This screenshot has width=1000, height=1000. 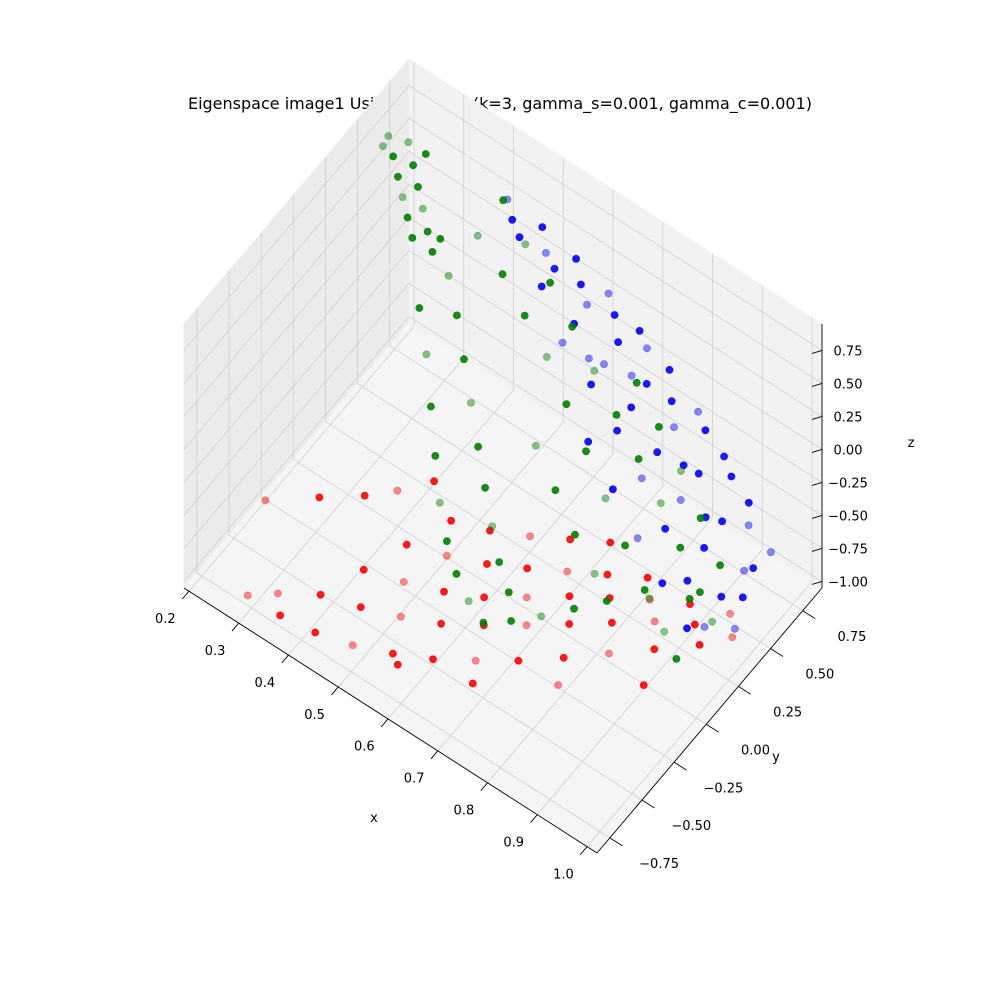 What do you see at coordinates (848, 417) in the screenshot?
I see `z-tick-label: 0.25` at bounding box center [848, 417].